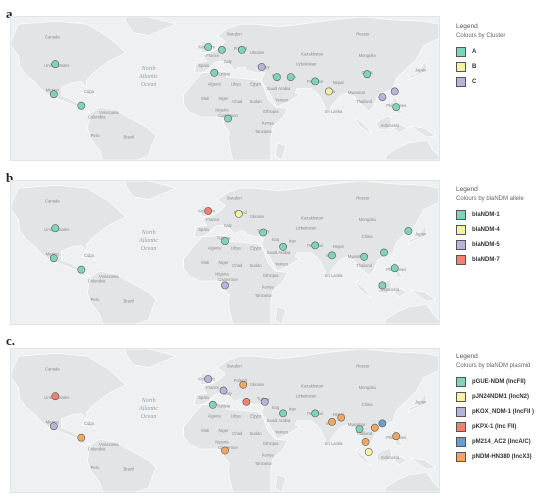  I want to click on place-label: Saudi Arabia, so click(279, 88).